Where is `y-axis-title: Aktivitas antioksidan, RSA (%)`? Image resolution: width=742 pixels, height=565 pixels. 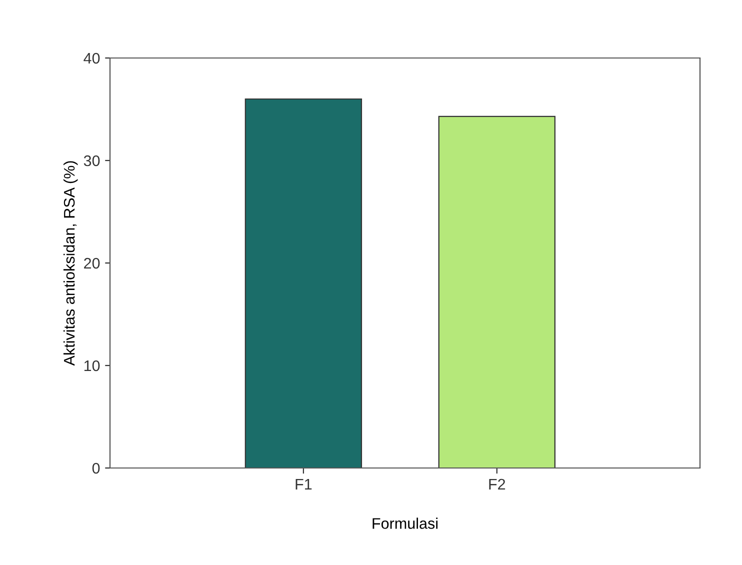
y-axis-title: Aktivitas antioksidan, RSA (%) is located at coordinates (70, 263).